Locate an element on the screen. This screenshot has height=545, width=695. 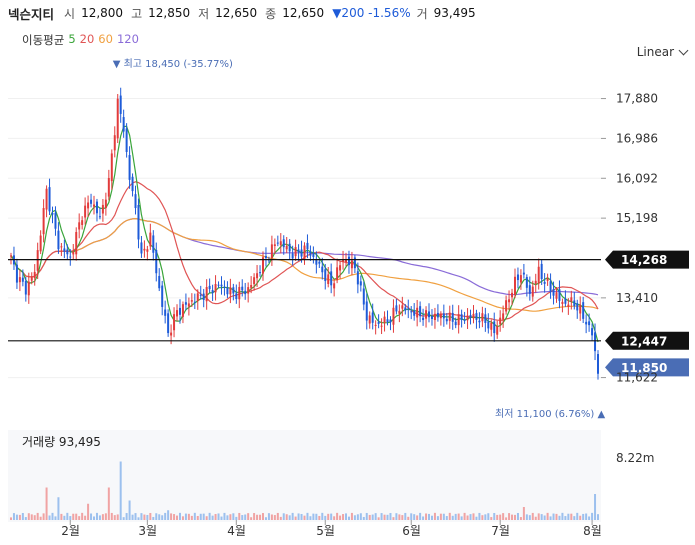
min-annotation: 최저 11,100 (6.76%) ▲ is located at coordinates (550, 414).